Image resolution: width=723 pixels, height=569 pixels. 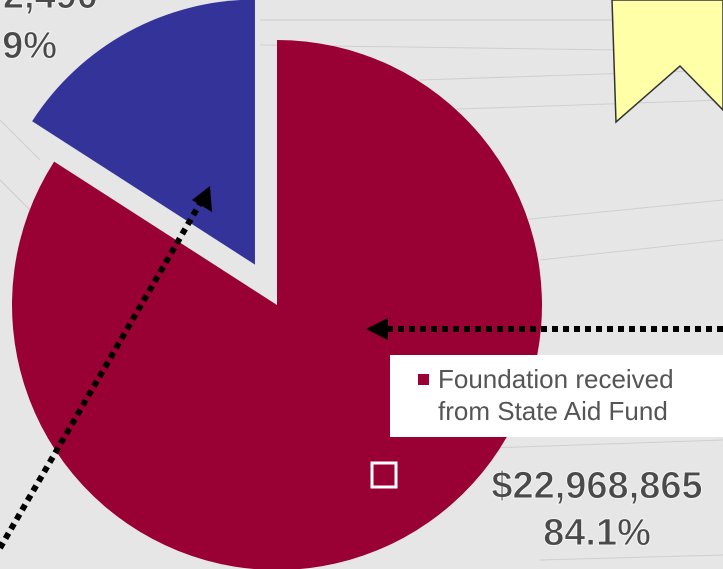 I want to click on callout, so click(x=667, y=62).